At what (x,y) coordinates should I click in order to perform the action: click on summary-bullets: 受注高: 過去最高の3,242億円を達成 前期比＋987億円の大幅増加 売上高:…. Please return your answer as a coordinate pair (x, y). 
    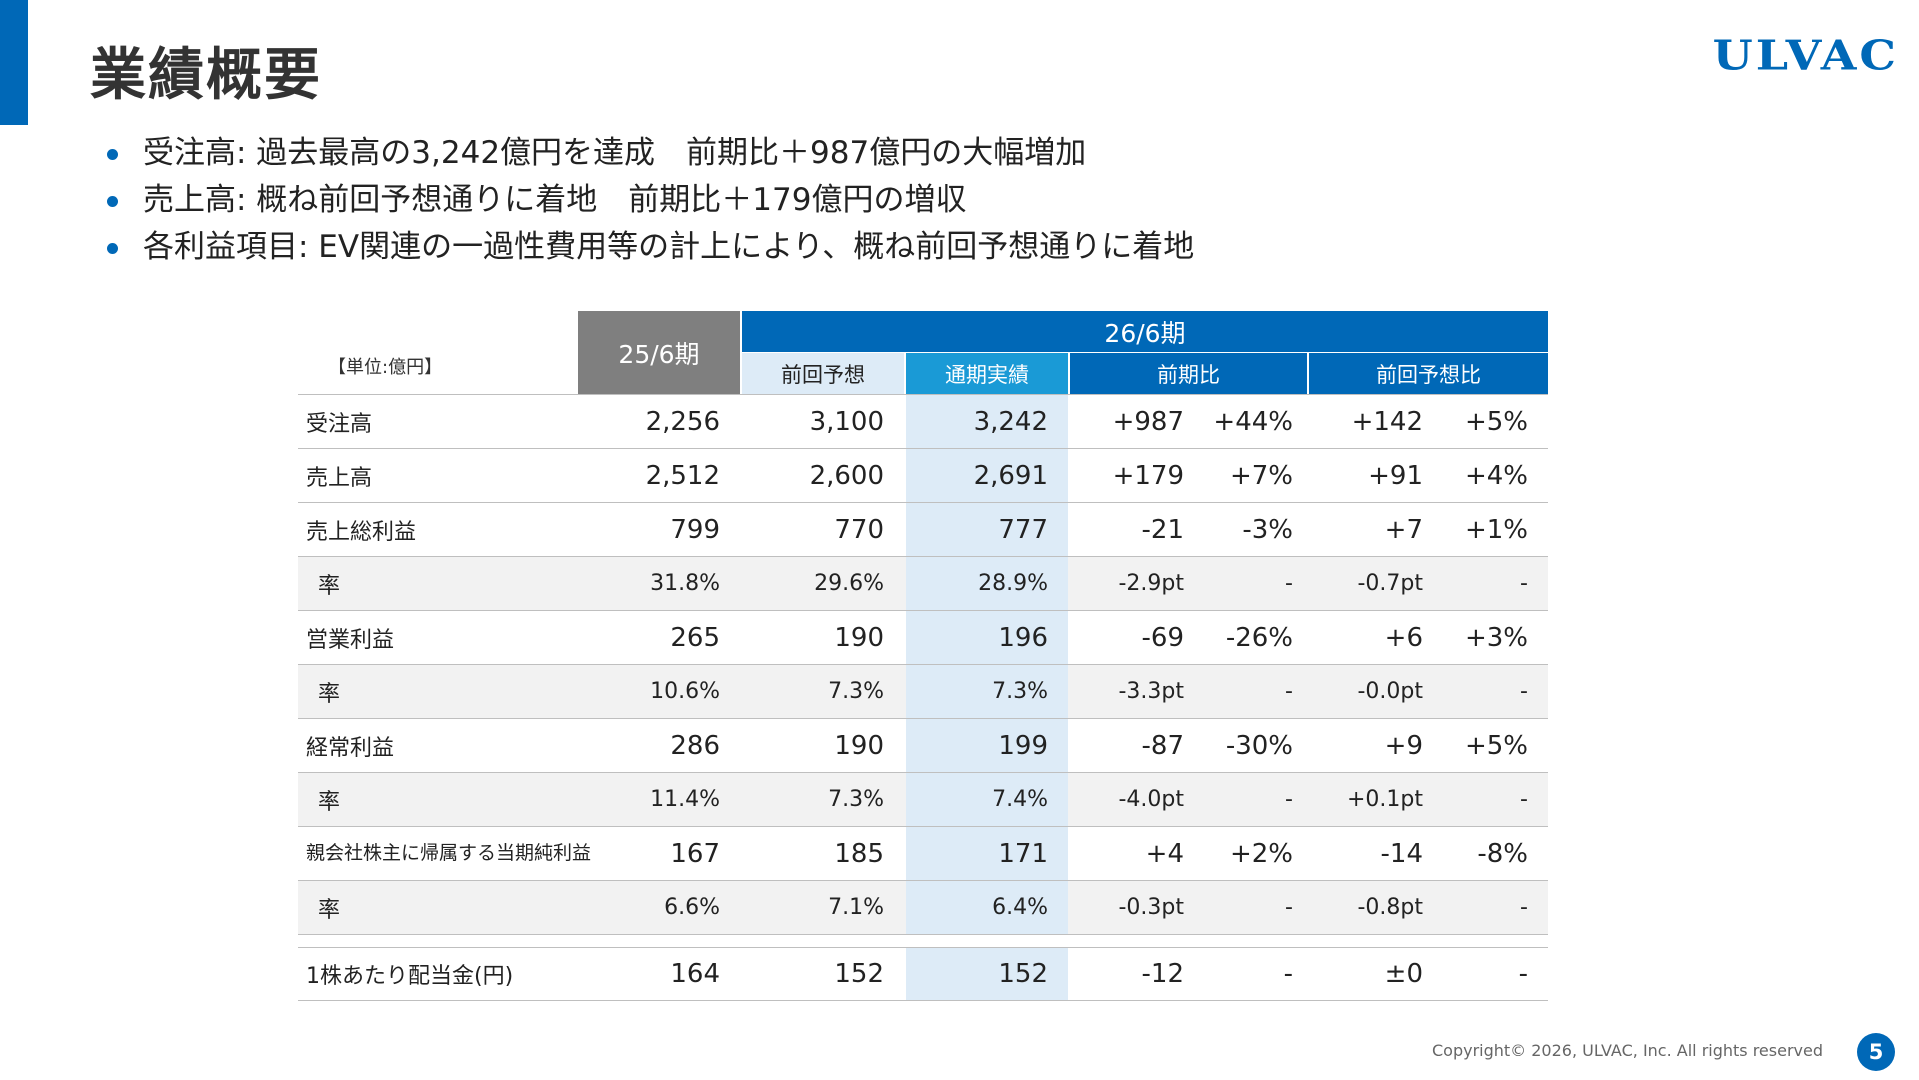
    Looking at the image, I should click on (649, 200).